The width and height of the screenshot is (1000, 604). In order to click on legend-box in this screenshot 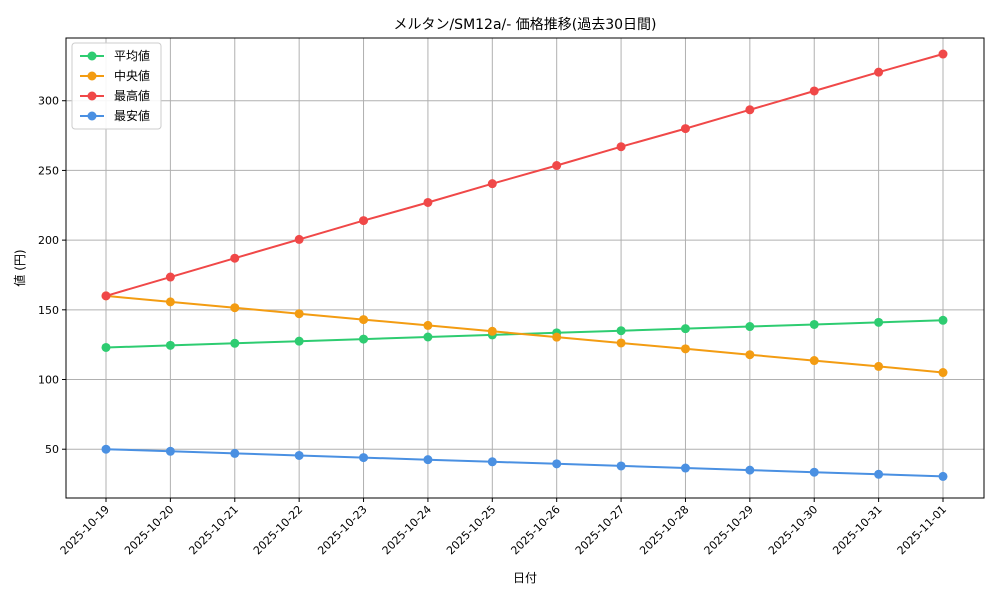, I will do `click(116, 86)`.